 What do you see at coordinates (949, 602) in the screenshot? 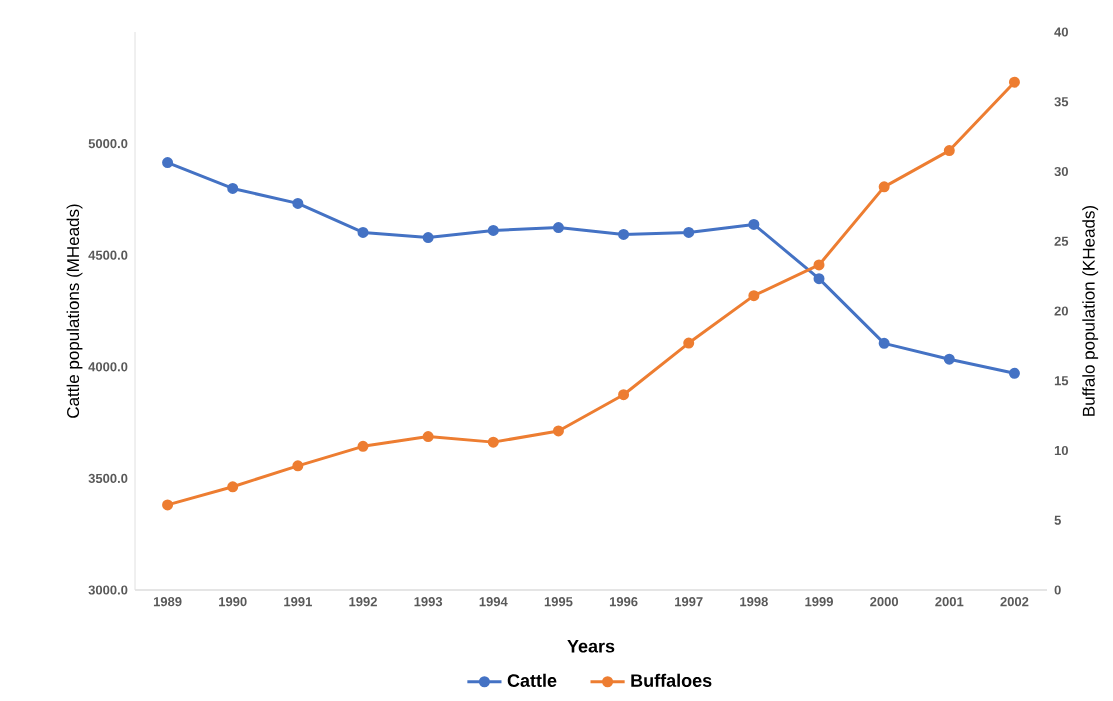
I see `x-tick-label: 2001` at bounding box center [949, 602].